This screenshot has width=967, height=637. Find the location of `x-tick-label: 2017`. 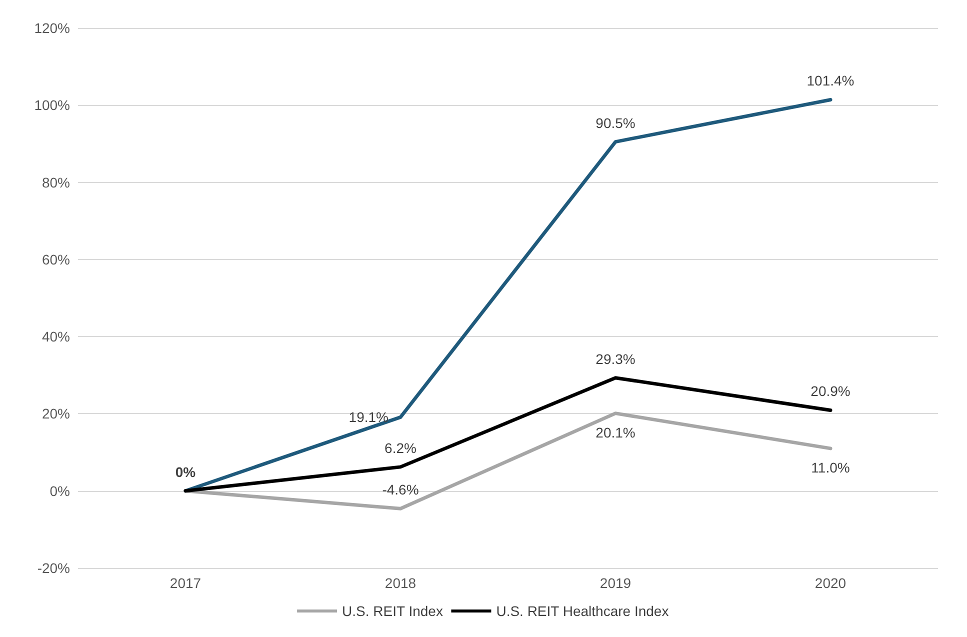

x-tick-label: 2017 is located at coordinates (186, 583).